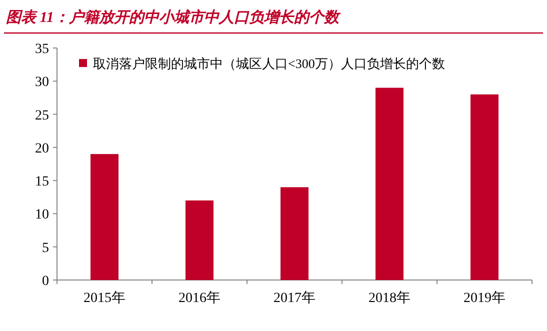  I want to click on x-tick-label: 2016年, so click(199, 298).